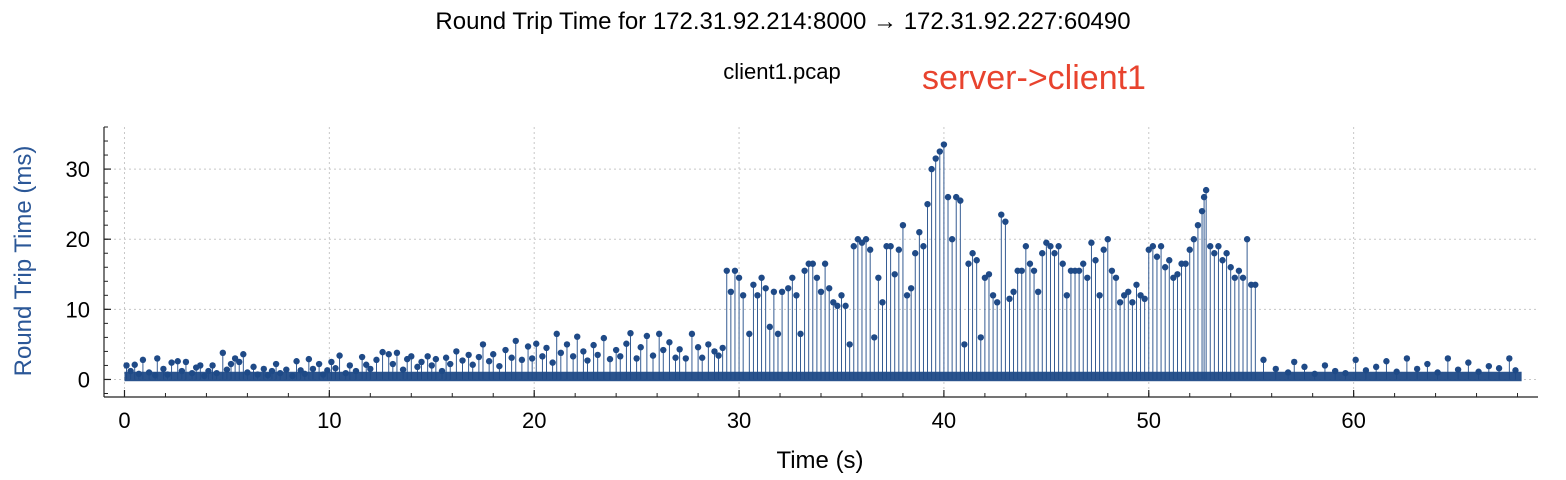 The image size is (1566, 480). I want to click on x-tick-label: 0, so click(124, 420).